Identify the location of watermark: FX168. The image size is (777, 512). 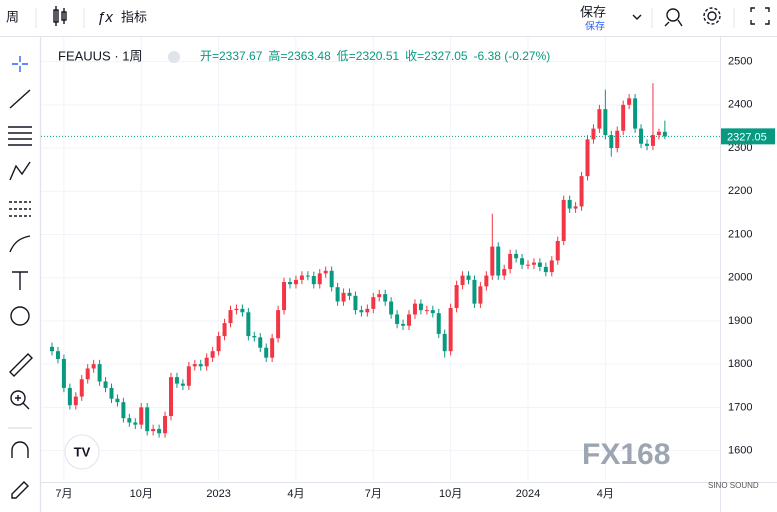
(626, 454).